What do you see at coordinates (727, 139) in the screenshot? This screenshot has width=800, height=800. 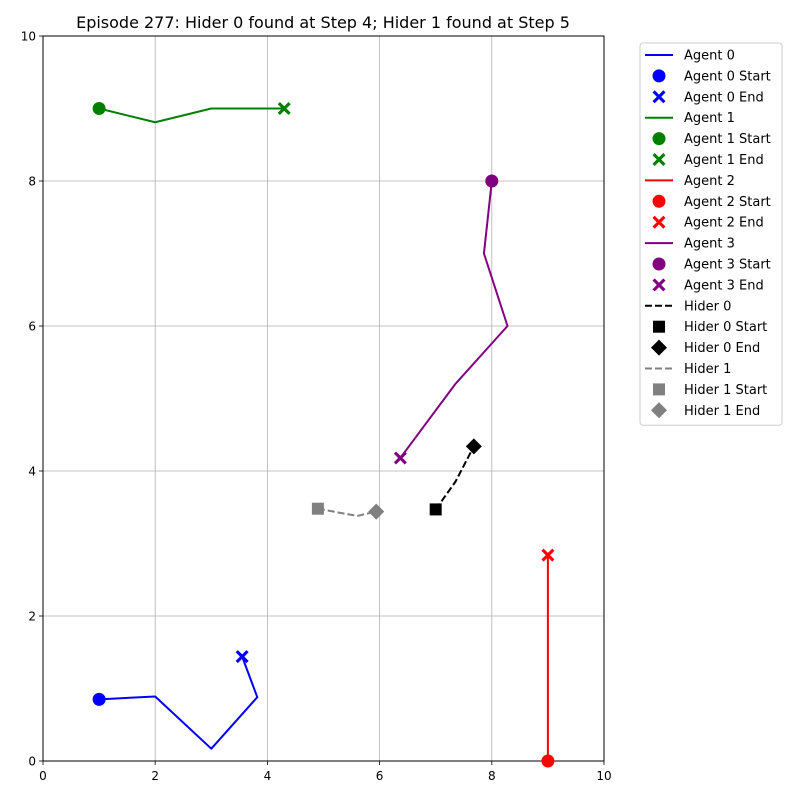 I see `legend-label: Agent 1 Start` at bounding box center [727, 139].